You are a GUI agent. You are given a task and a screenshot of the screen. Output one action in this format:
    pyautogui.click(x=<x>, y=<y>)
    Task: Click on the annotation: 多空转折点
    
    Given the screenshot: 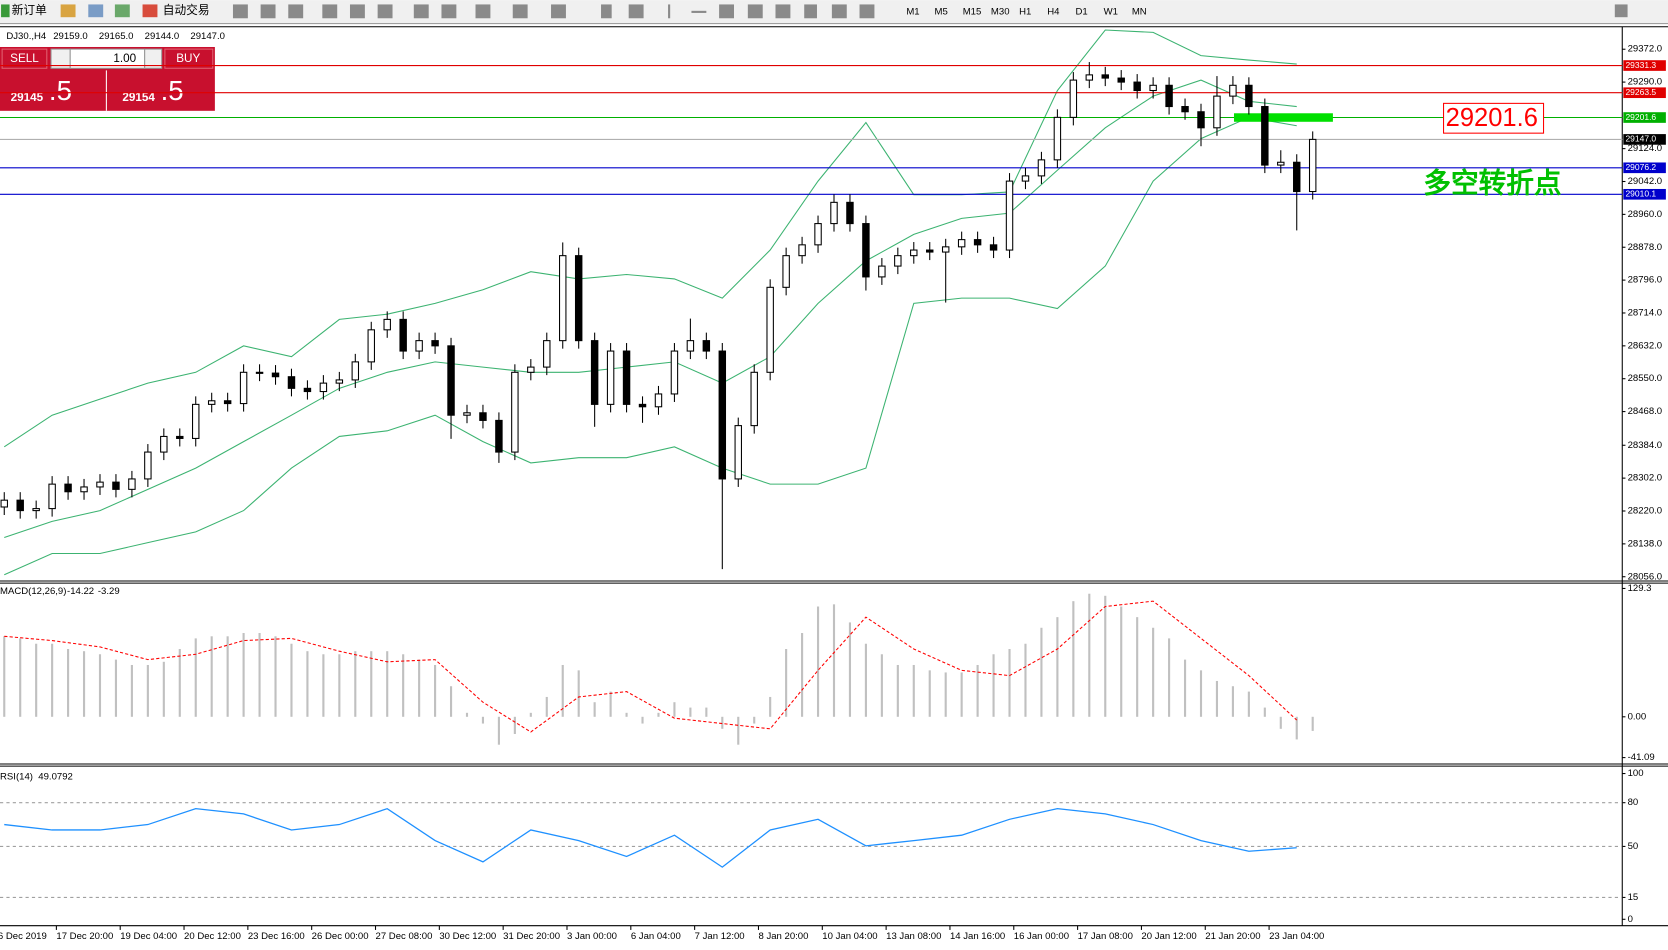 What is the action you would take?
    pyautogui.click(x=1492, y=183)
    